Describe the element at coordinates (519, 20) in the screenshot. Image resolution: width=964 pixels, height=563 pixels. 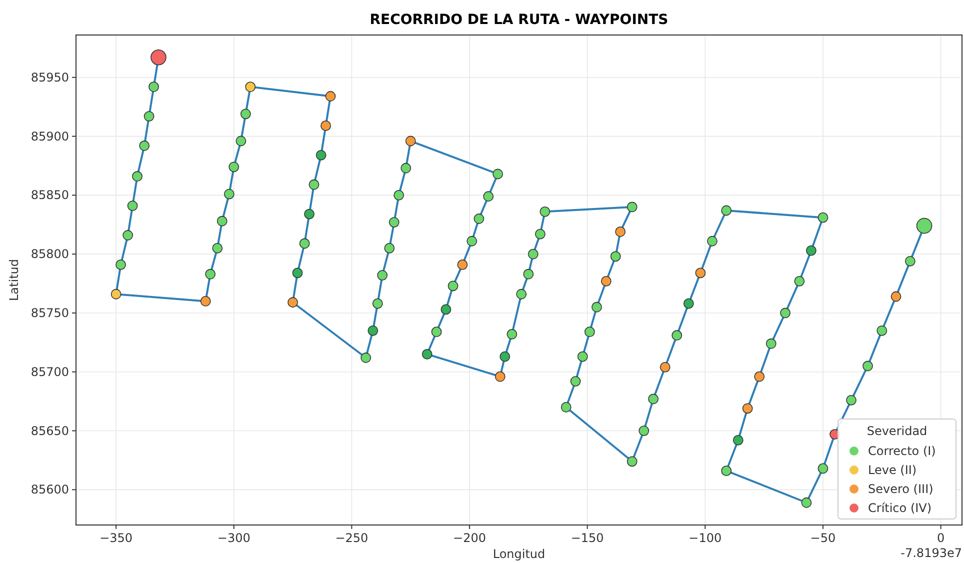
I see `chart-title: RECORRIDO DE LA RUTA - WAYPOINTS` at that location.